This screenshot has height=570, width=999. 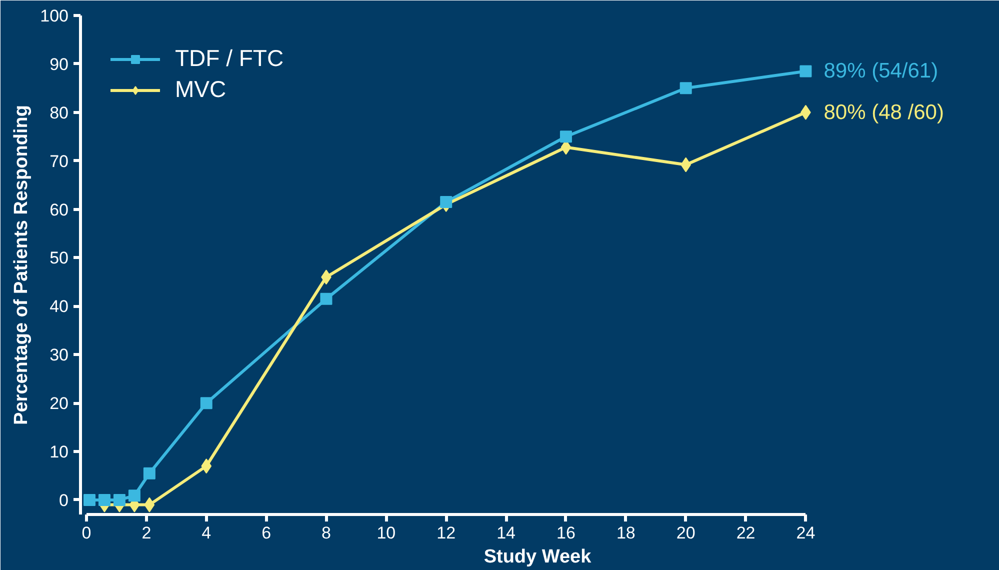 I want to click on y-tick-label: 90, so click(x=59, y=64).